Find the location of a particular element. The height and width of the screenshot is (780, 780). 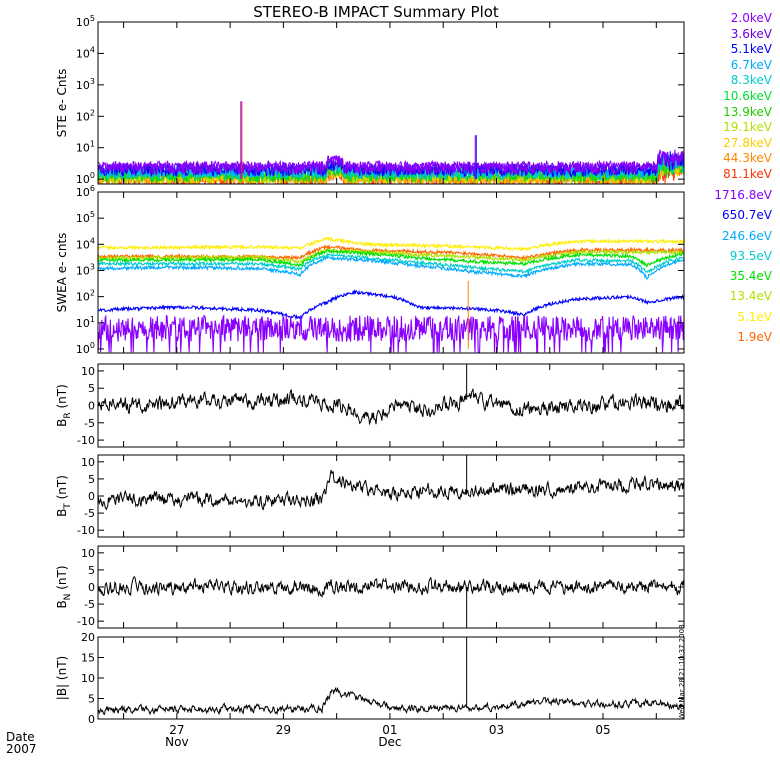

panel-br: 10 5 0 -5 -10 BR (nT) is located at coordinates (370, 405).